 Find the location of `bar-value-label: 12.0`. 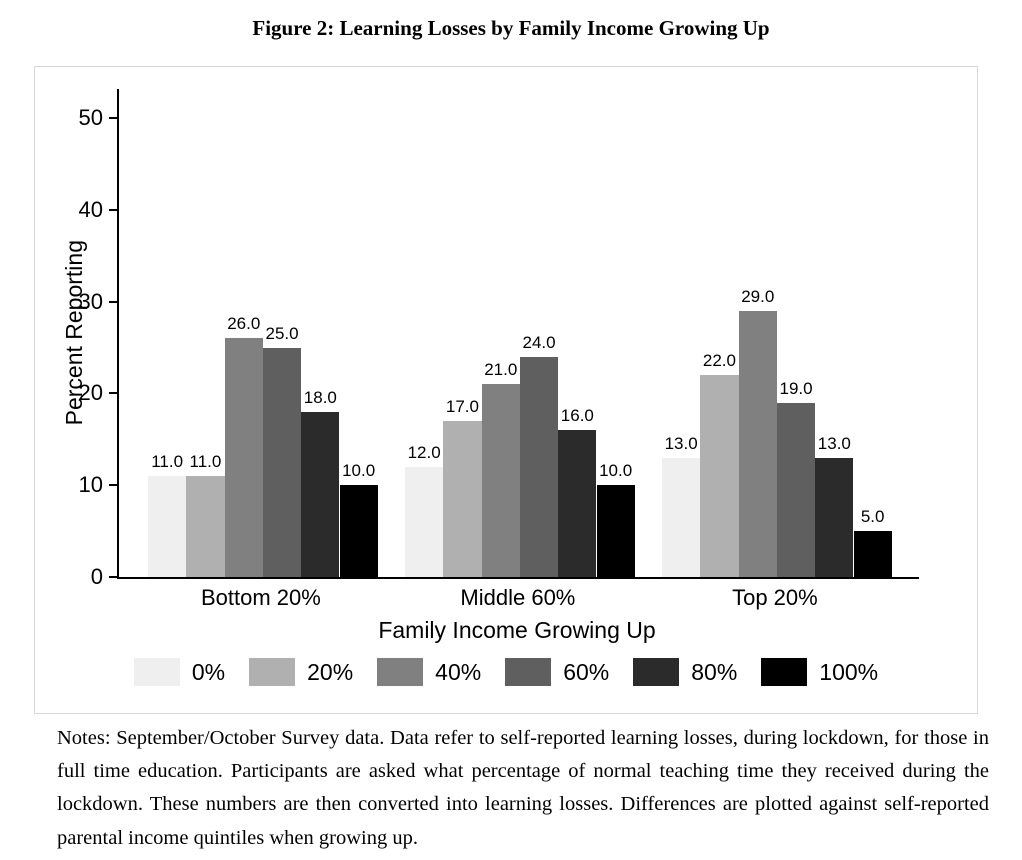

bar-value-label: 12.0 is located at coordinates (424, 452).